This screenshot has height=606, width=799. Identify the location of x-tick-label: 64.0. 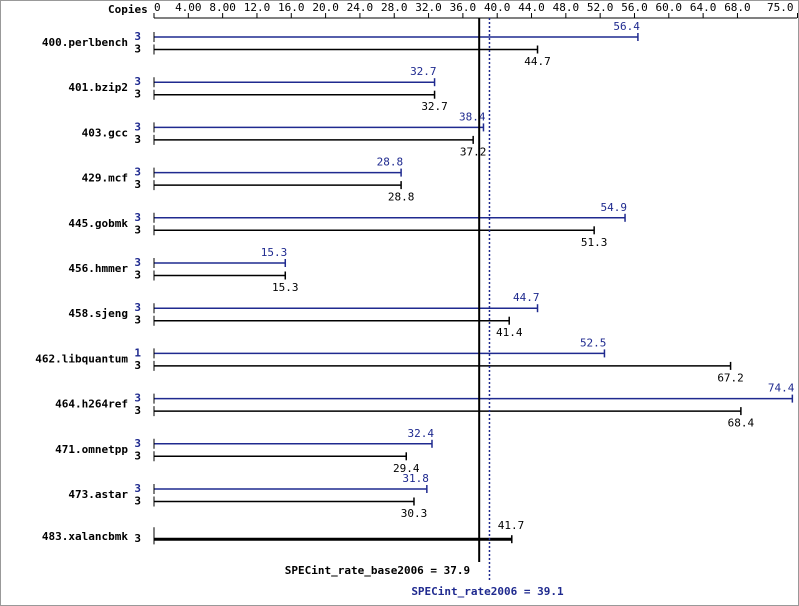
(703, 7).